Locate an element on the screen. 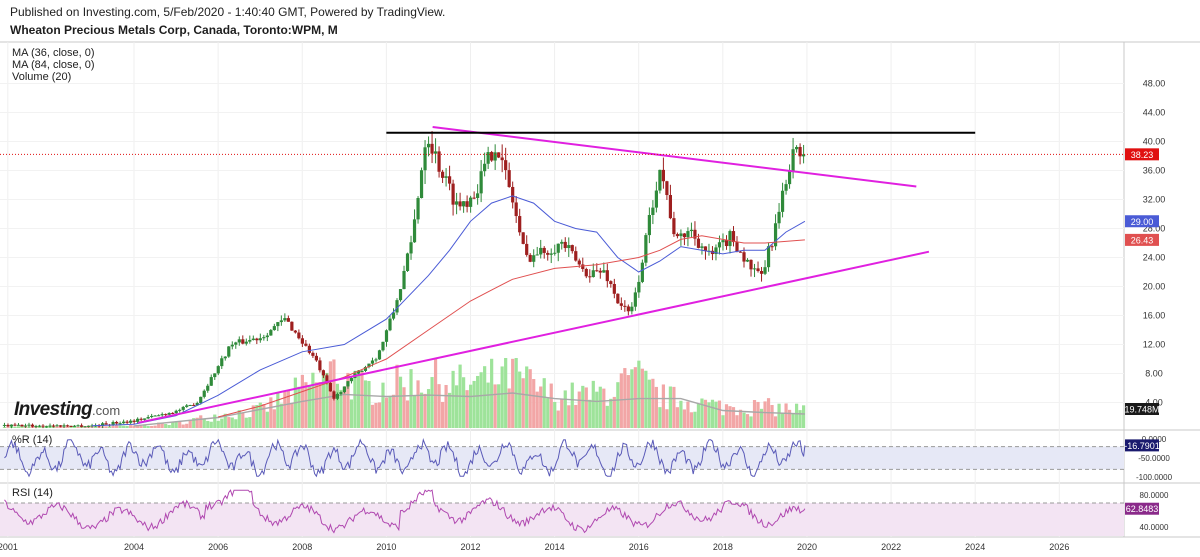 This screenshot has height=557, width=1200. williams-line is located at coordinates (405, 457).